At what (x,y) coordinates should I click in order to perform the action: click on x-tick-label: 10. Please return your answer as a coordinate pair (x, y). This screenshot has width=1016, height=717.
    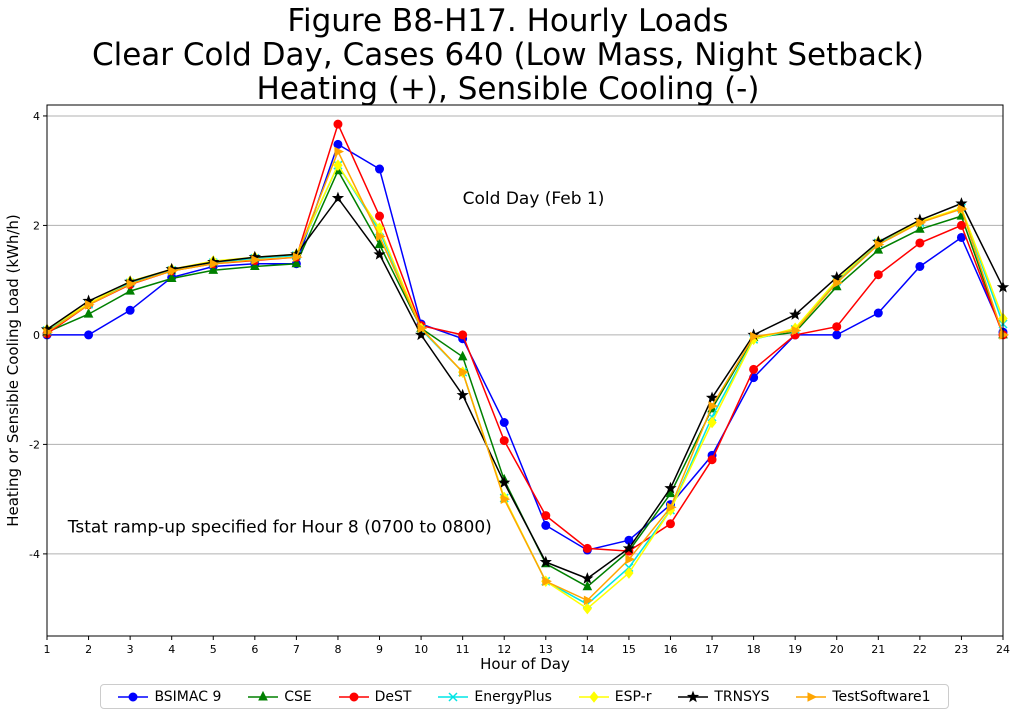
    Looking at the image, I should click on (421, 649).